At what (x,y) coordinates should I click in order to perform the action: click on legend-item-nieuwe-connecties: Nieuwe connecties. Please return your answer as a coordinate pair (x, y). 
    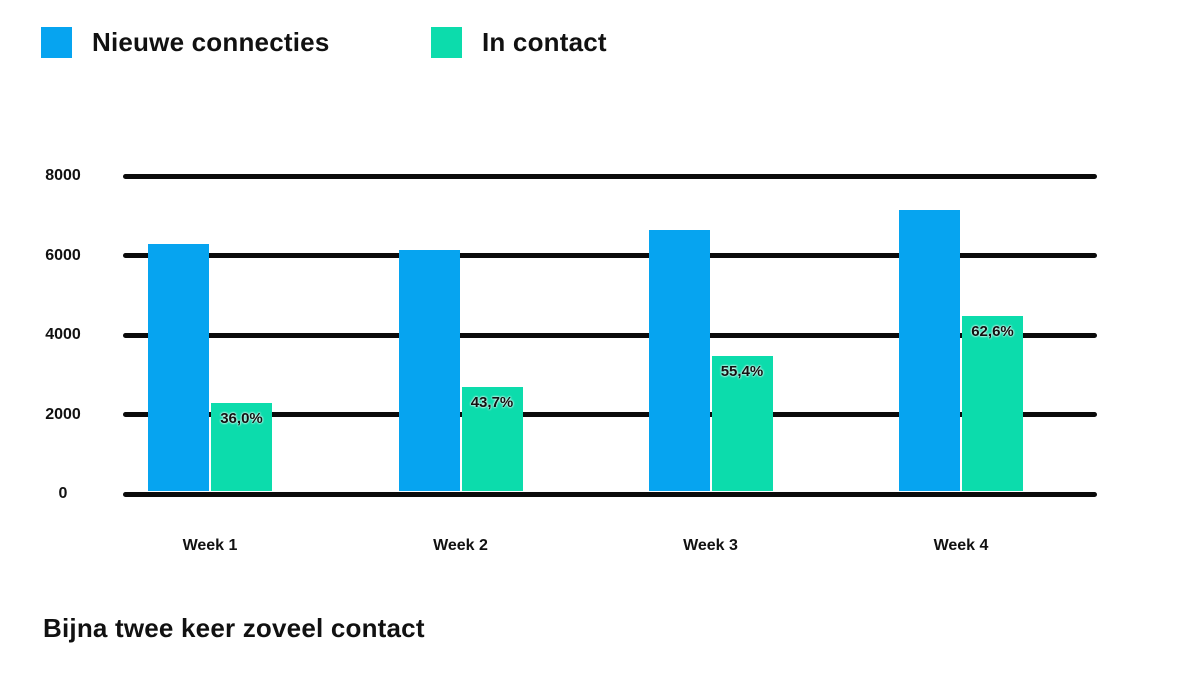
    Looking at the image, I should click on (185, 42).